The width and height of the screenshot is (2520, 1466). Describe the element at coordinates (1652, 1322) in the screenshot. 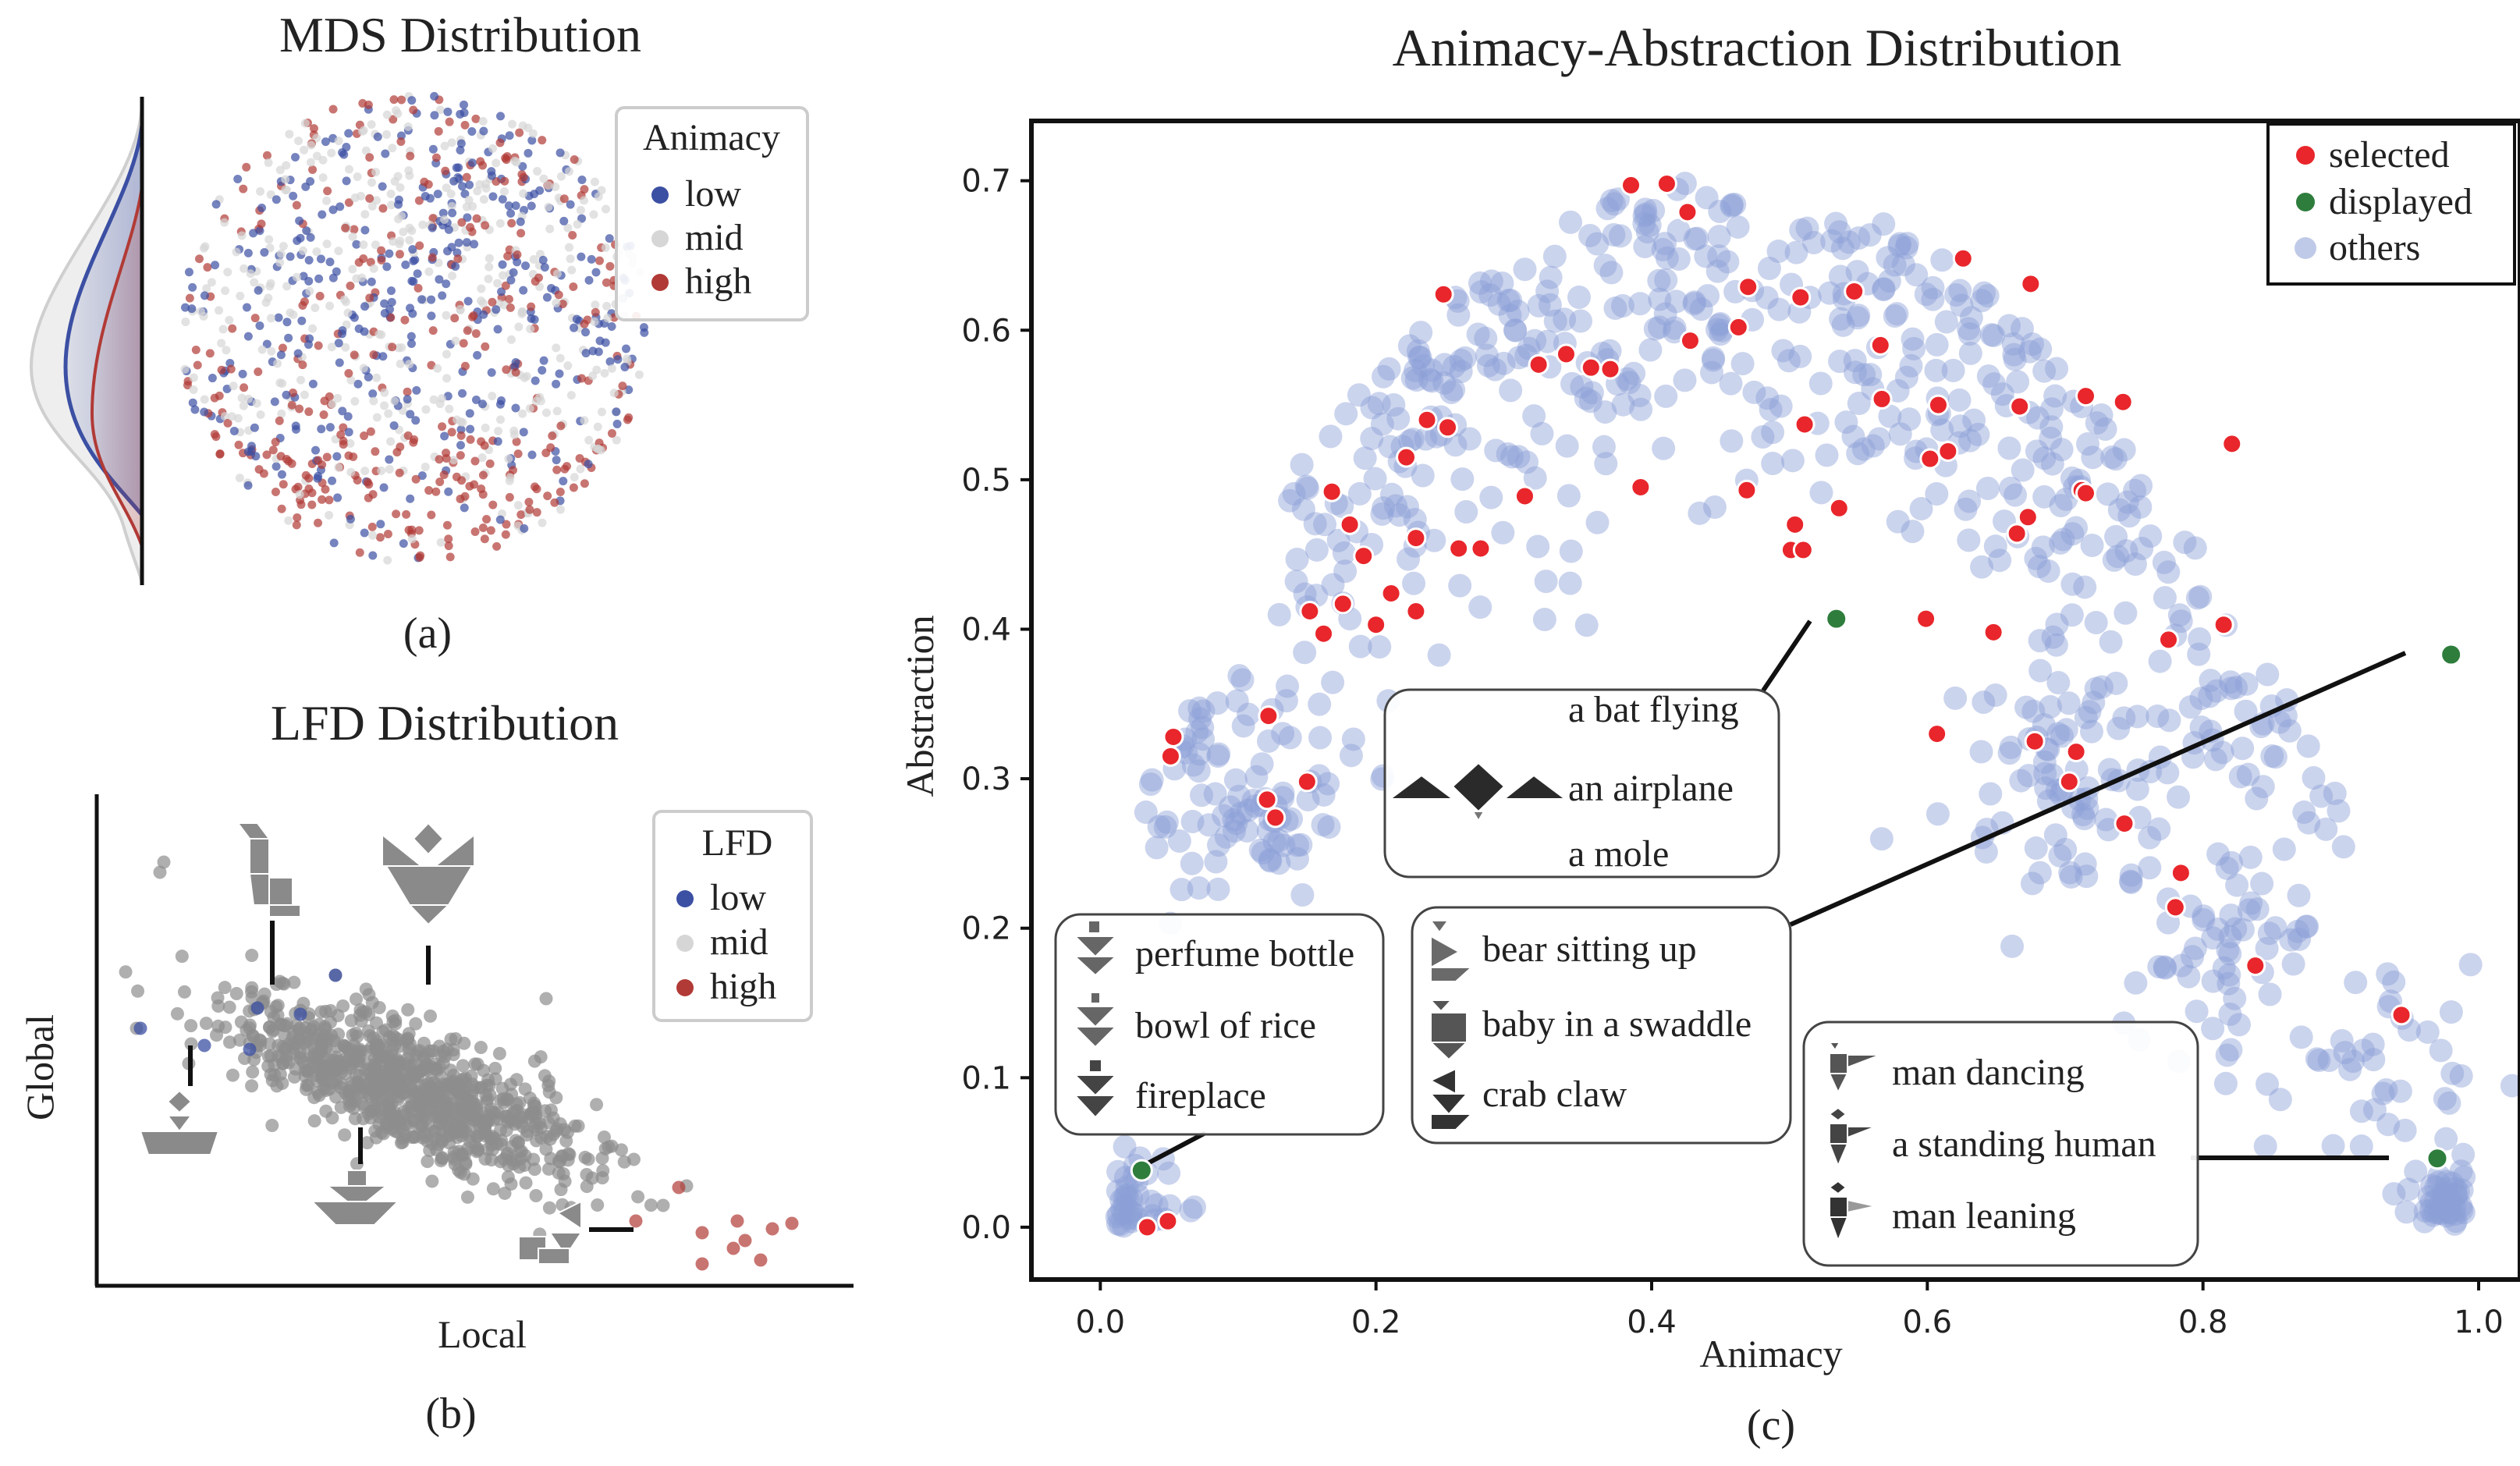

I see `x-tick-label: 0.4` at that location.